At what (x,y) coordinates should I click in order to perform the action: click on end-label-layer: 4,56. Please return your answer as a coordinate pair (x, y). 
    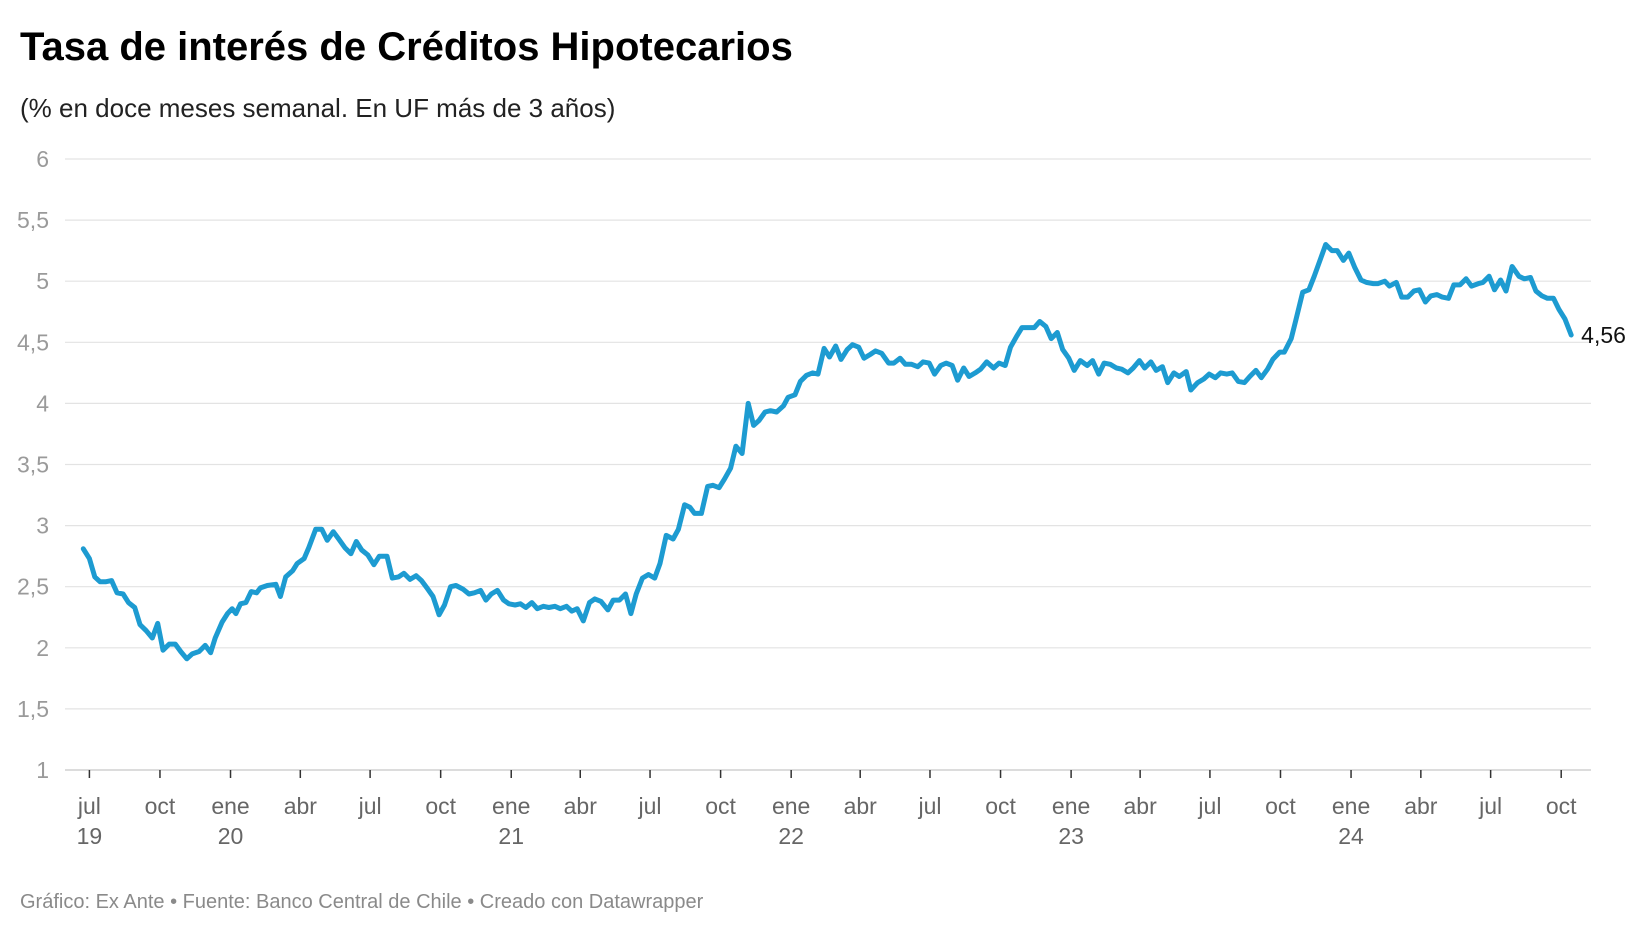
    Looking at the image, I should click on (1603, 335).